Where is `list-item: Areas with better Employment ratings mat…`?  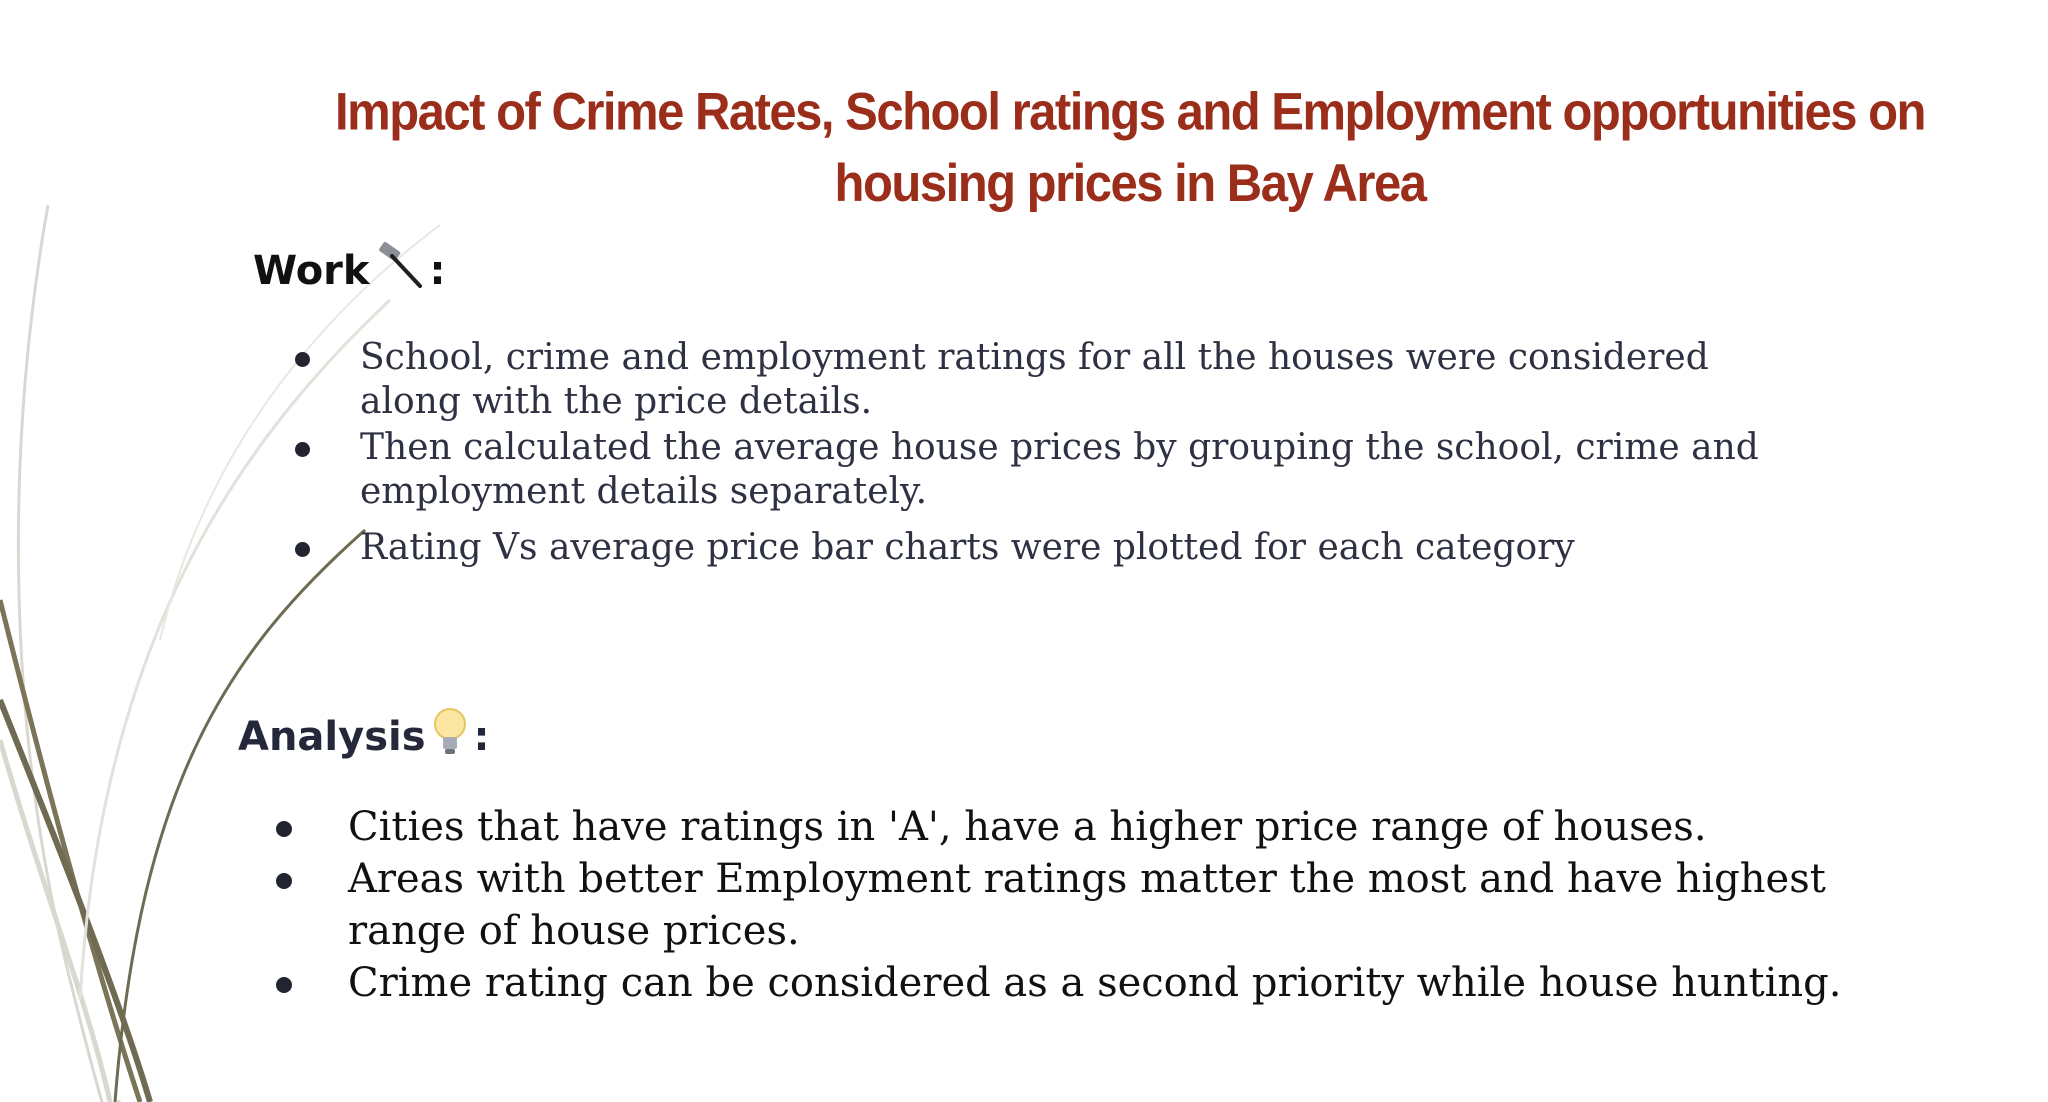
list-item: Areas with better Employment ratings mat… is located at coordinates (1062, 905).